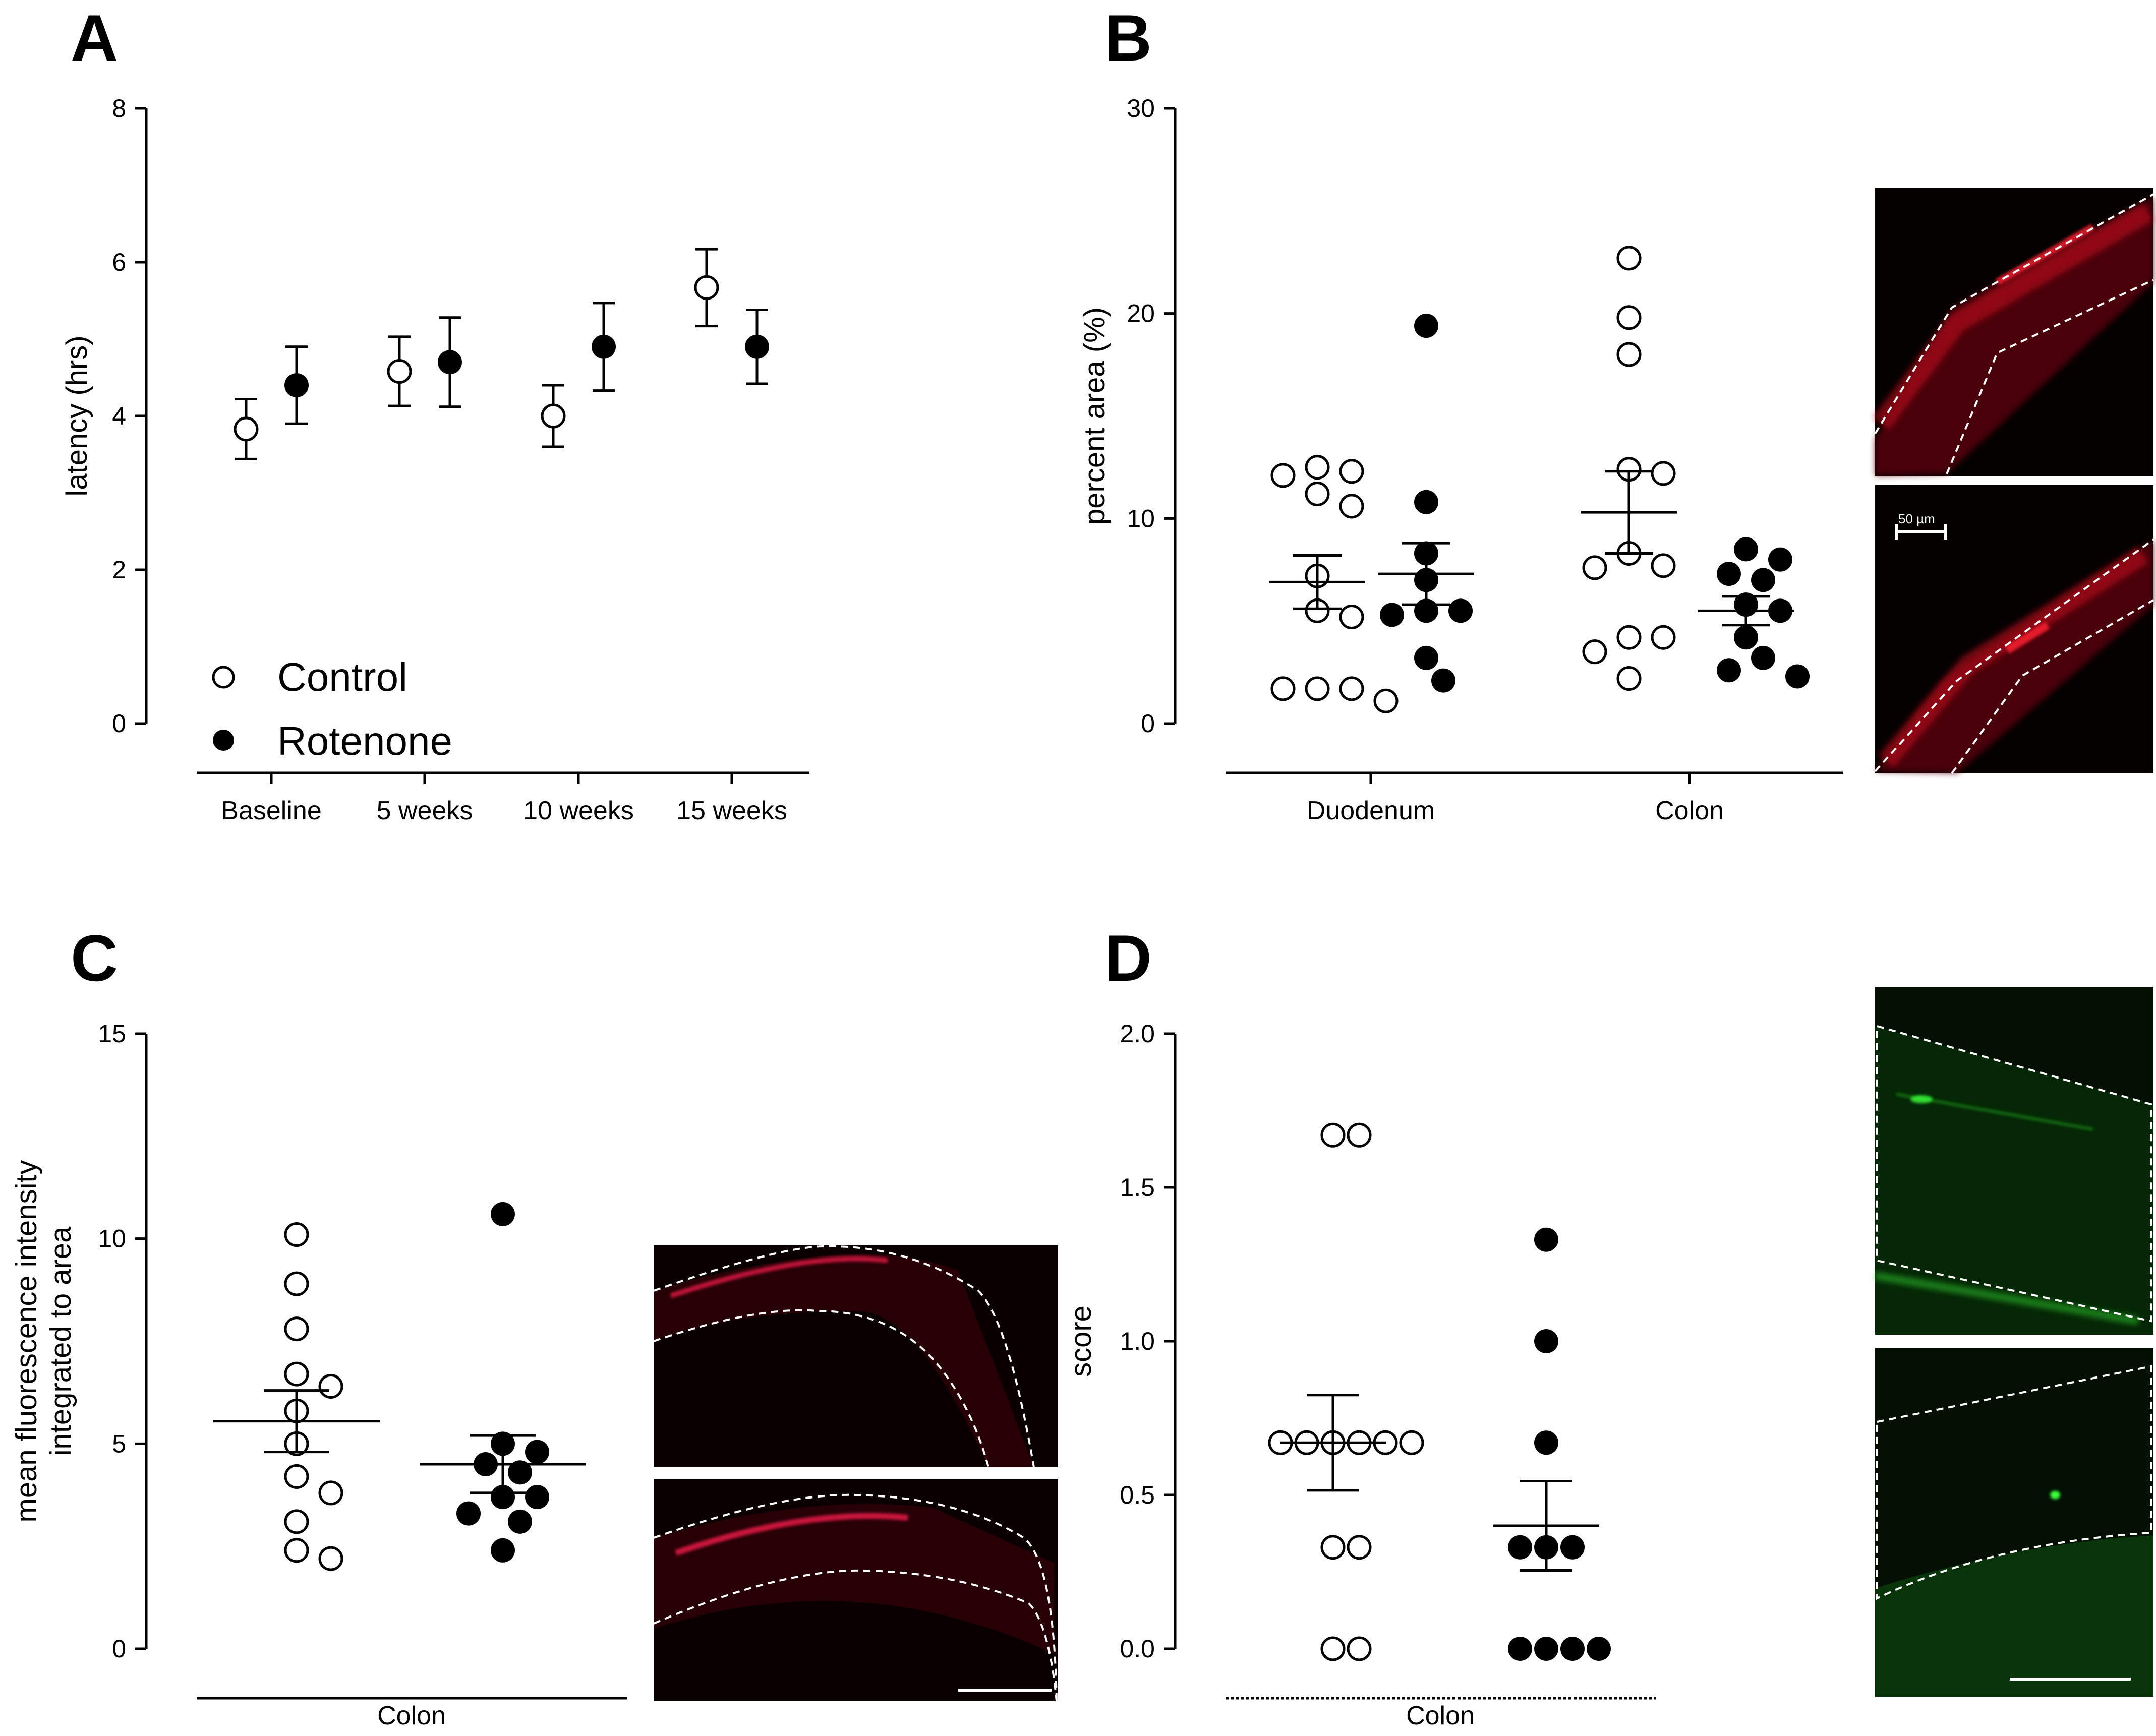 The width and height of the screenshot is (2156, 1736). I want to click on y-tick-label: 0, so click(119, 1649).